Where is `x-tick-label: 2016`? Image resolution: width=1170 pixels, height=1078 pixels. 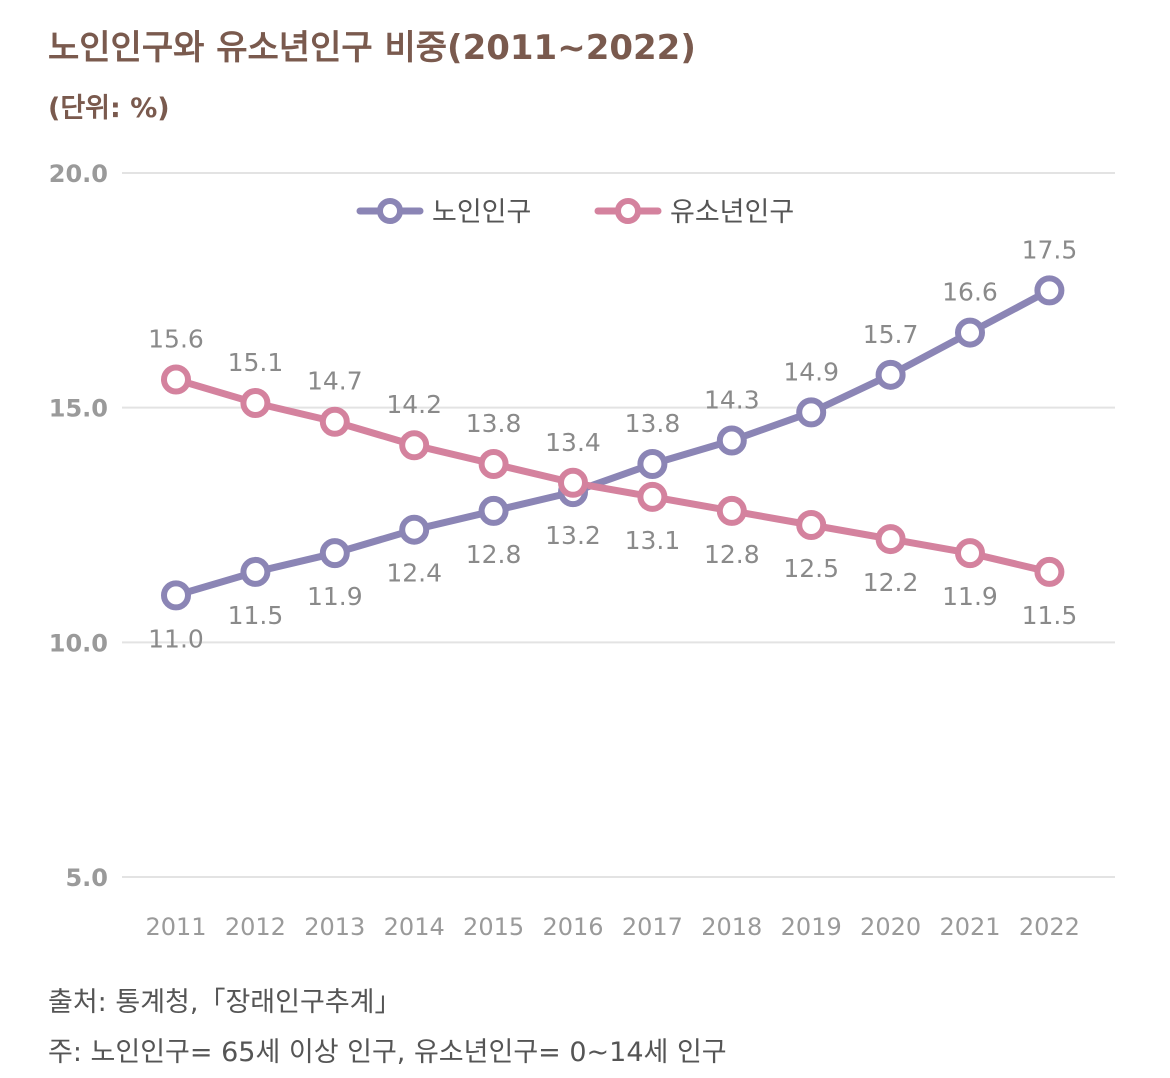 x-tick-label: 2016 is located at coordinates (572, 927).